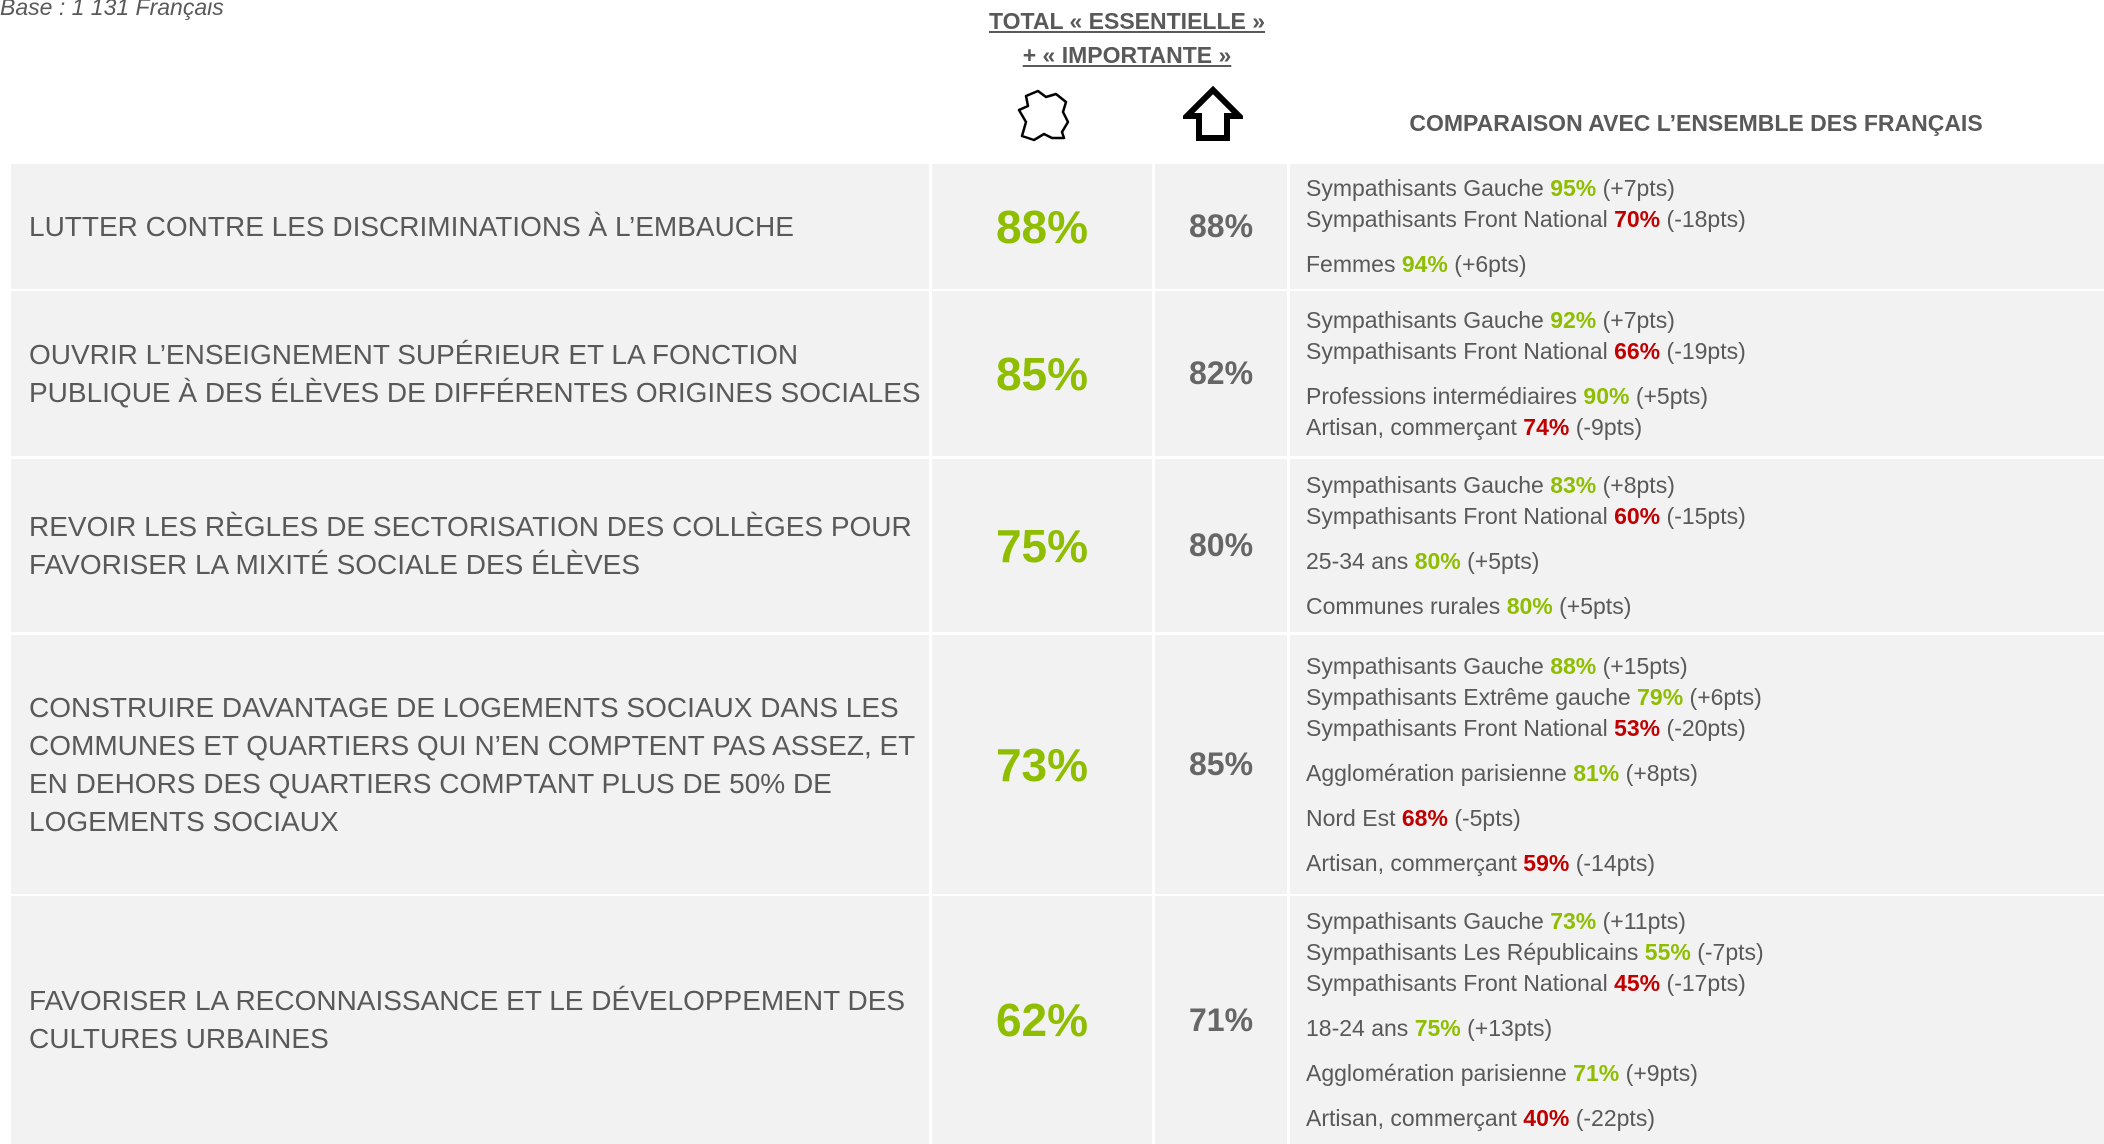 This screenshot has height=1144, width=2104. I want to click on comparison-line: Sympathisants Extrême gauche 79% (+6pts), so click(1534, 697).